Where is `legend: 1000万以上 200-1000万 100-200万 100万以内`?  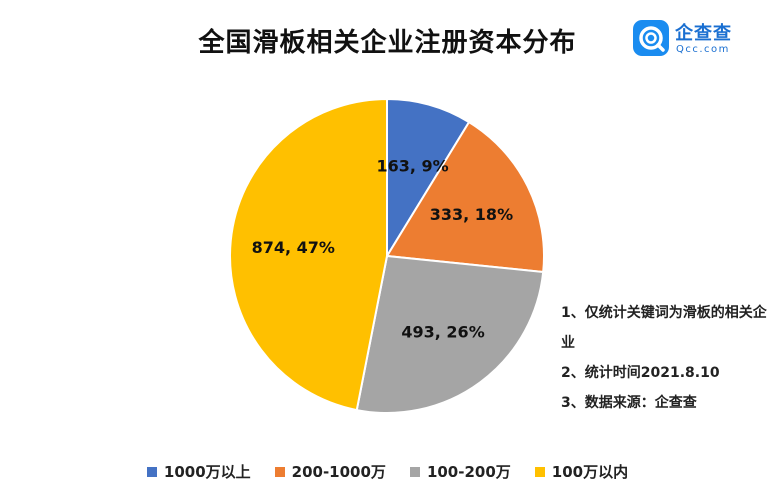
legend: 1000万以上 200-1000万 100-200万 100万以内 is located at coordinates (387, 471).